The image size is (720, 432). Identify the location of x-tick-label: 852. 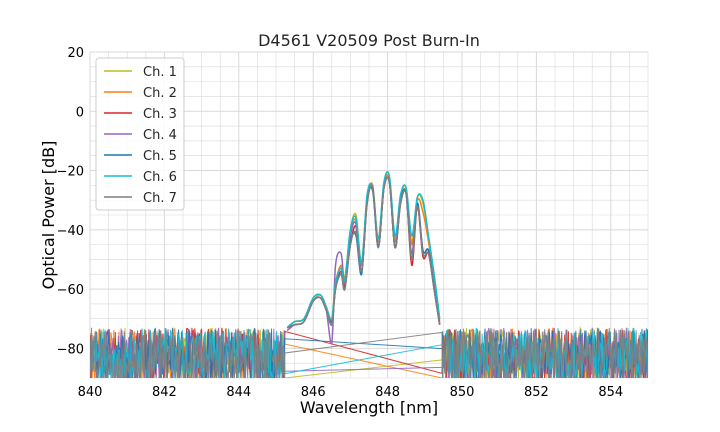
(536, 392).